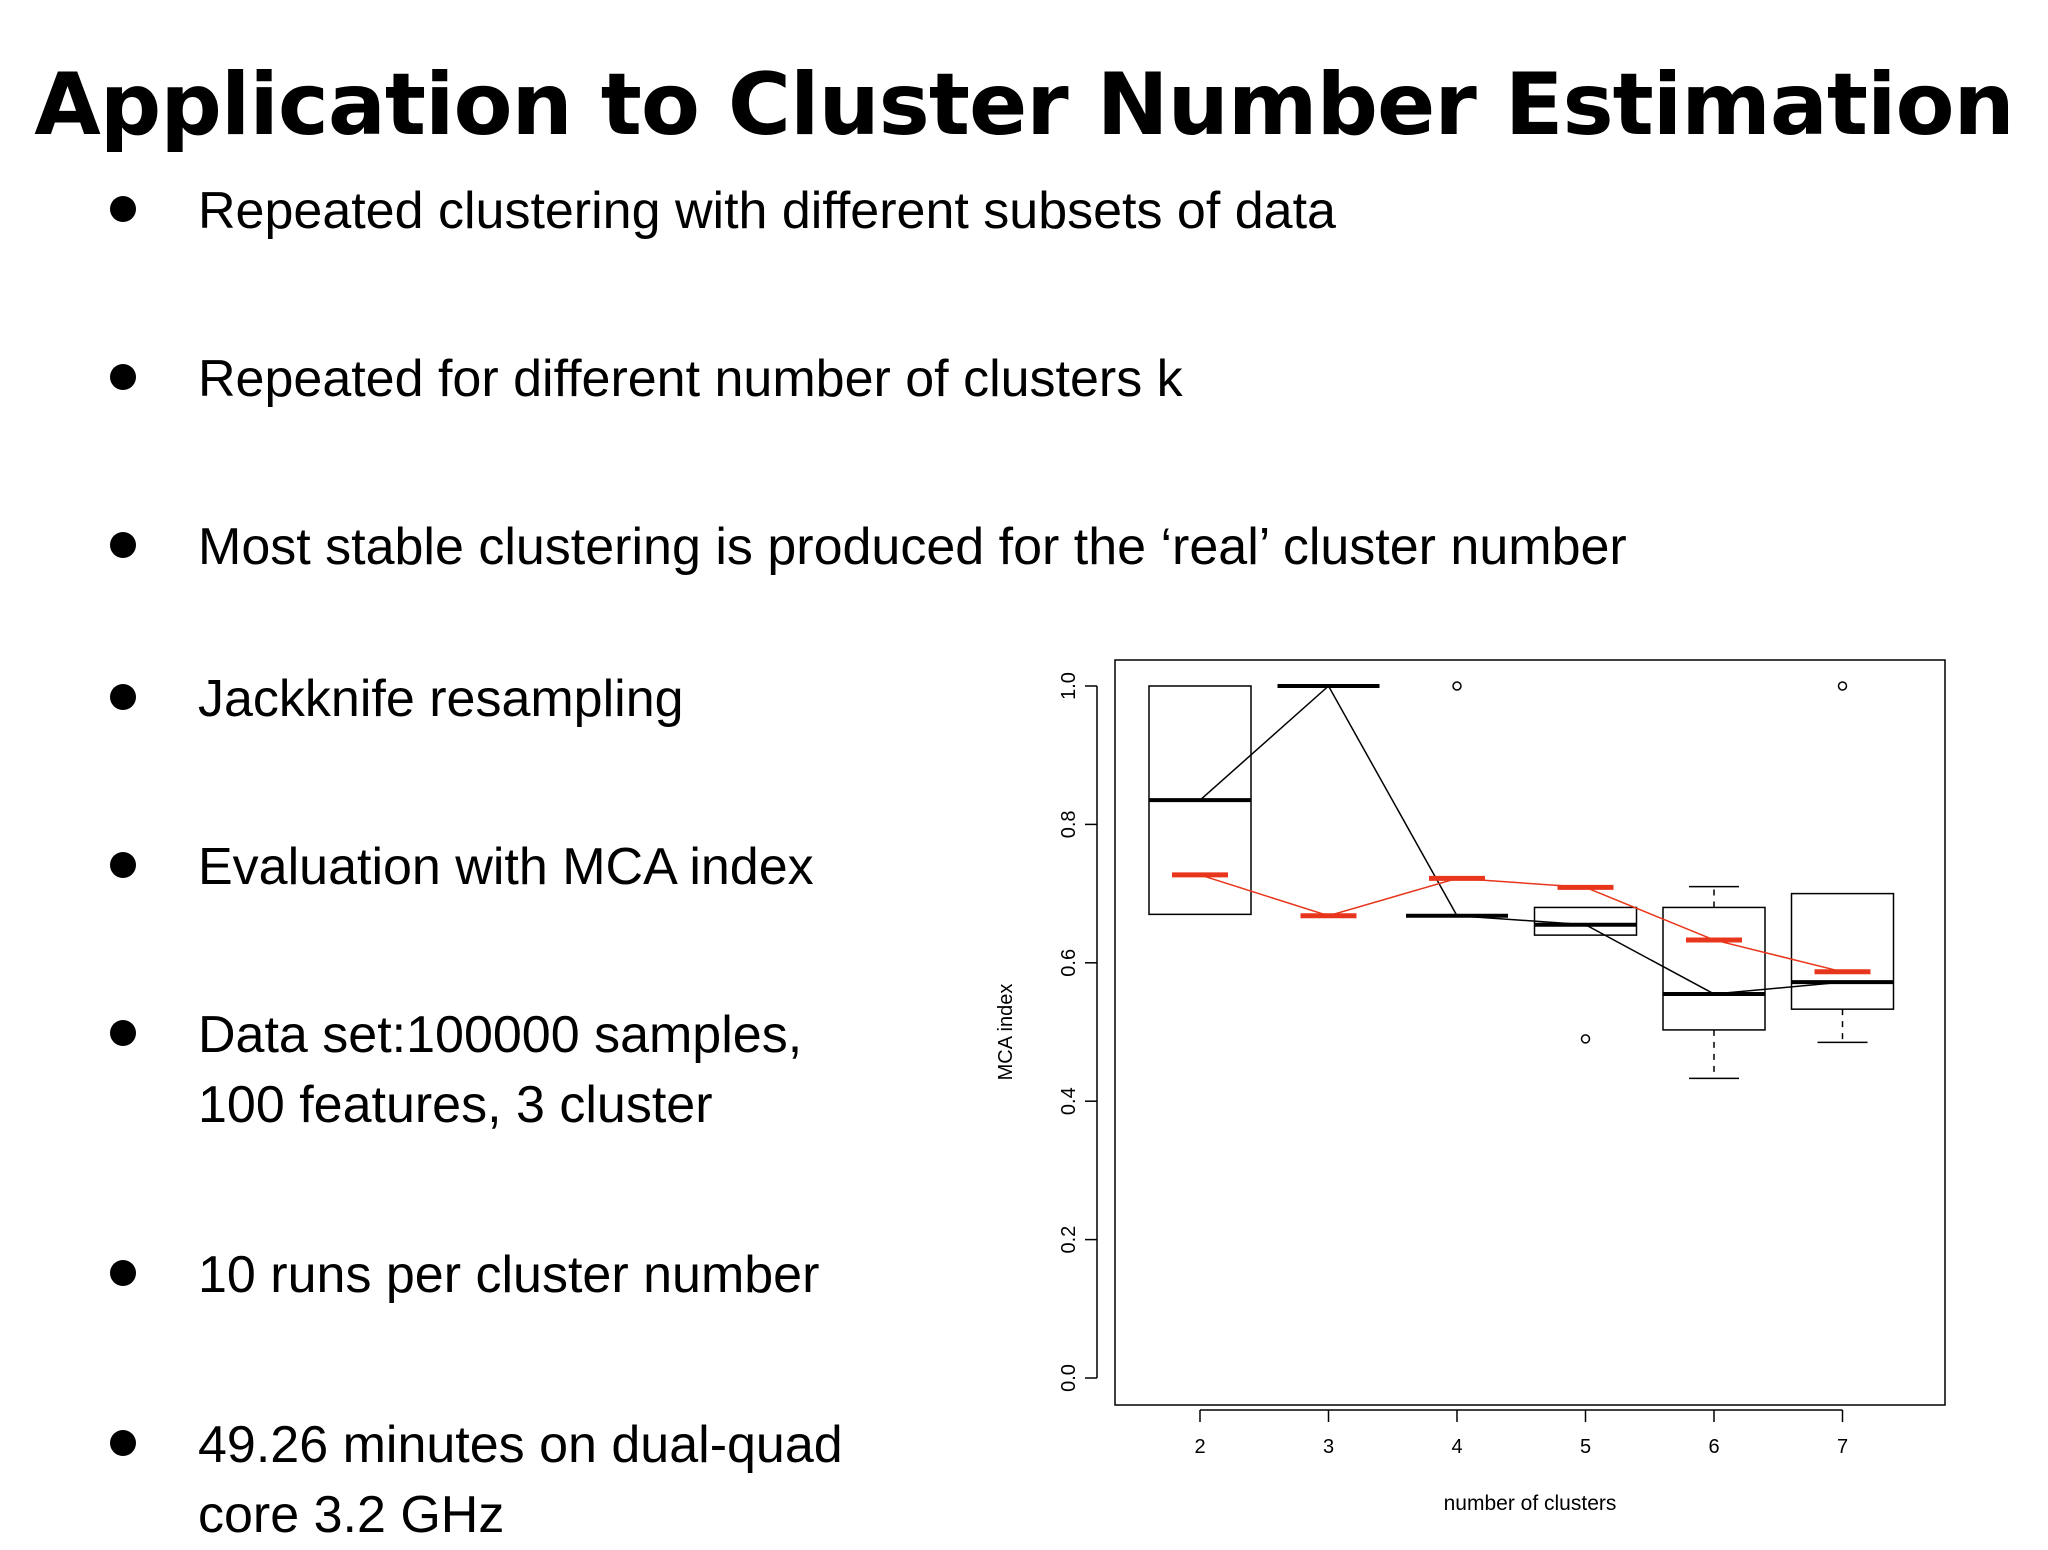 Image resolution: width=2048 pixels, height=1550 pixels. Describe the element at coordinates (1456, 1447) in the screenshot. I see `x-tick-label: 4` at that location.